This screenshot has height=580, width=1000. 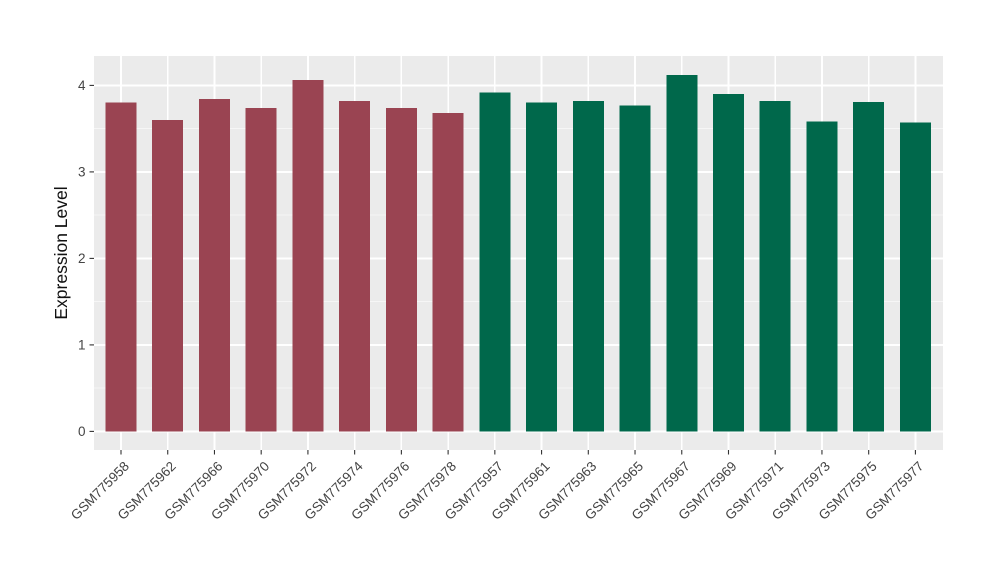 I want to click on bar-GSM775970, so click(x=261, y=269).